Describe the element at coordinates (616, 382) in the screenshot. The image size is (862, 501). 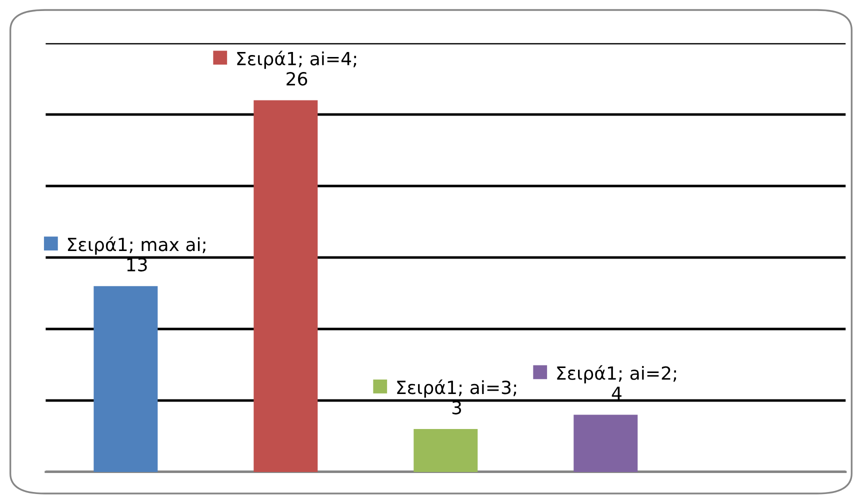
I see `data-label: Σειρά1; ai=2; 4` at that location.